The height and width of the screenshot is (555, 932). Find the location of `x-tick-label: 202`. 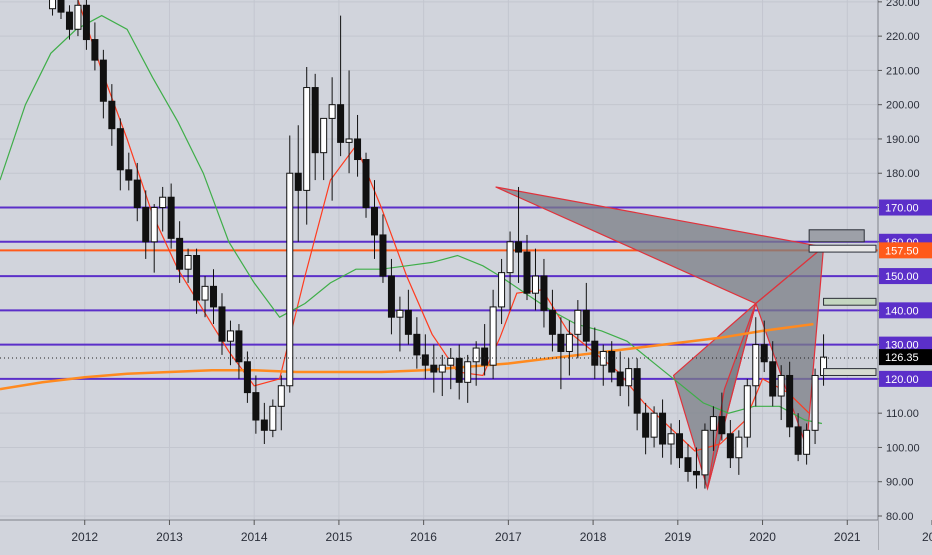

x-tick-label: 202 is located at coordinates (927, 537).